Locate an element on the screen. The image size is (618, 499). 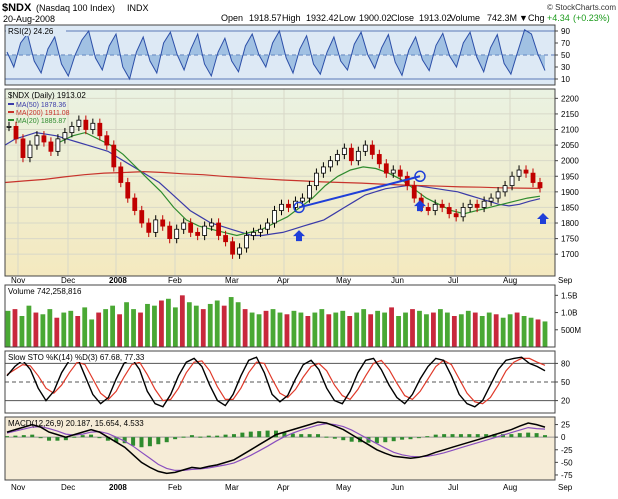
sto-title: Slow STO %K(14) %D(3) 67.68, 77.33 is located at coordinates (76, 357).